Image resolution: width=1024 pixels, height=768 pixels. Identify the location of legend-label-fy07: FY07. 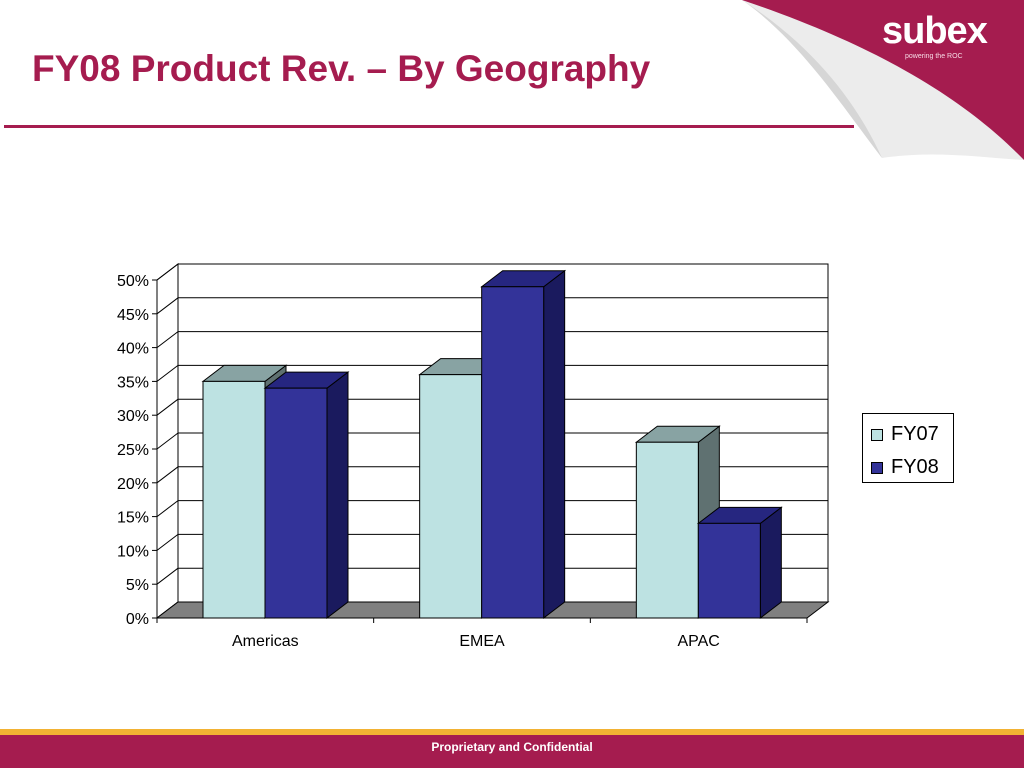
(915, 434).